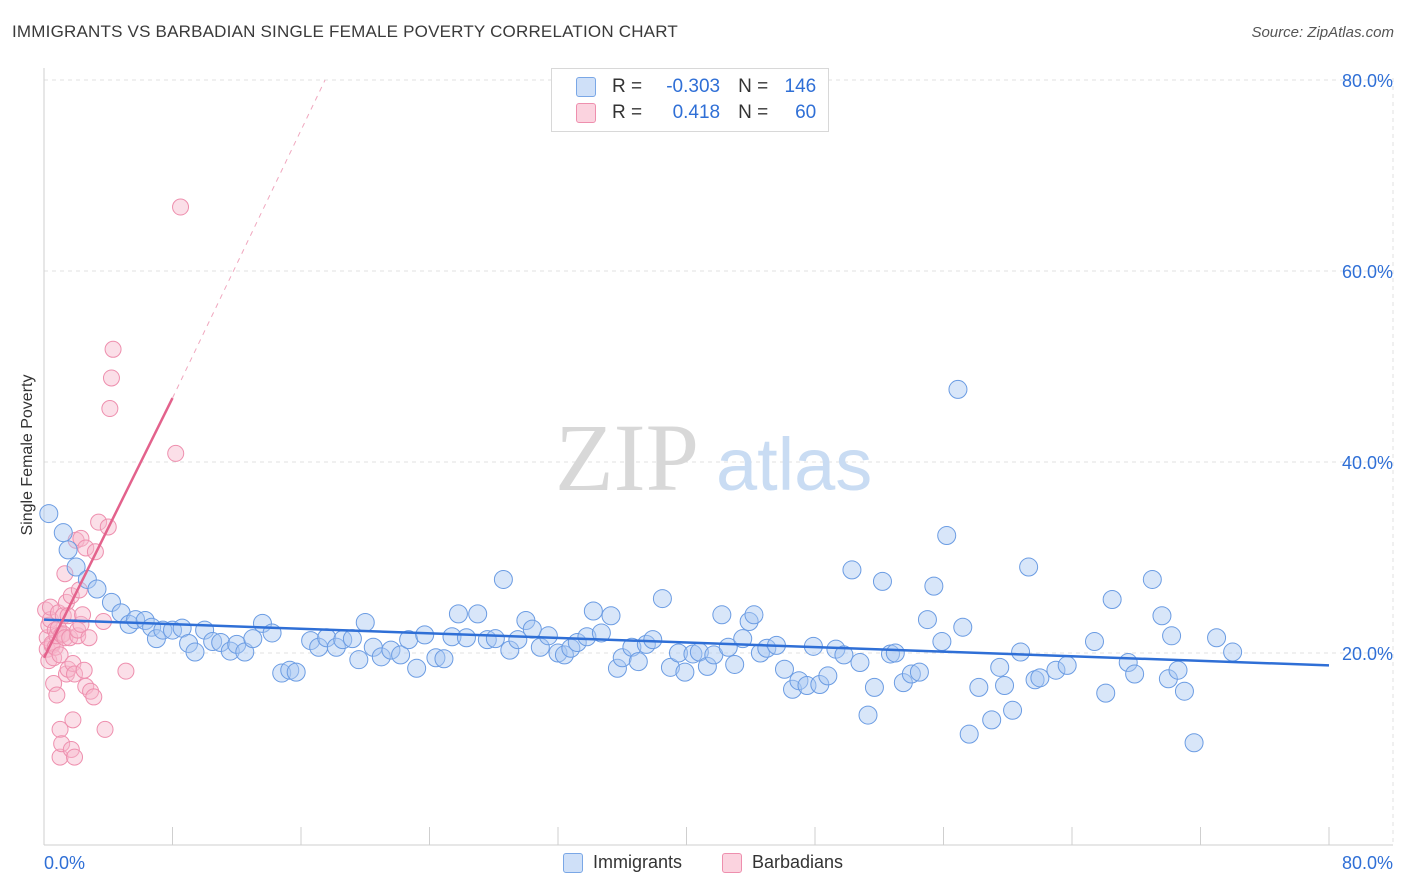 This screenshot has width=1406, height=892. What do you see at coordinates (627, 457) in the screenshot?
I see `watermark-zip: ZIP` at bounding box center [627, 457].